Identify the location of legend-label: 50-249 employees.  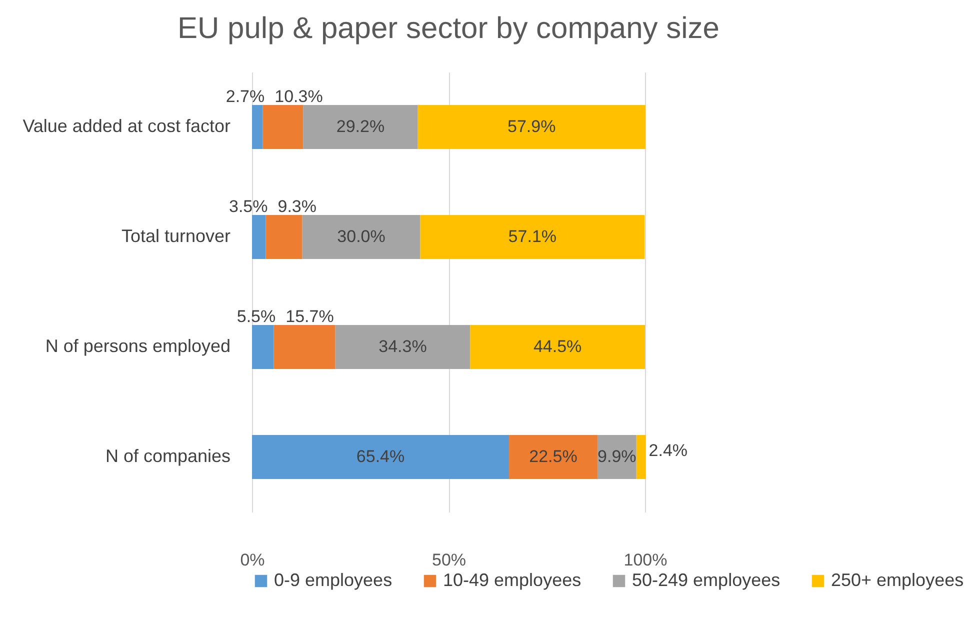
(706, 580).